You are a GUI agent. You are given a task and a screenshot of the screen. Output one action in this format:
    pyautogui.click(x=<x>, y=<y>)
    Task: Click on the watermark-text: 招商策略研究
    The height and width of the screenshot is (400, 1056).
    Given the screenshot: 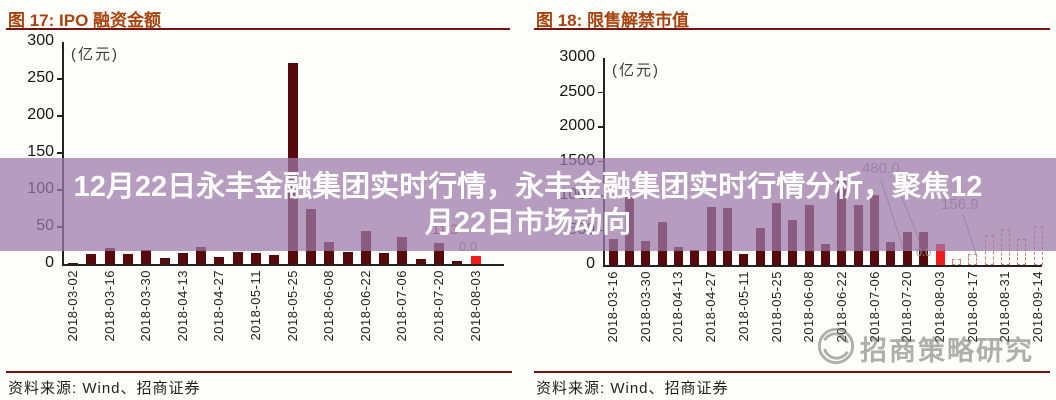 What is the action you would take?
    pyautogui.click(x=947, y=351)
    